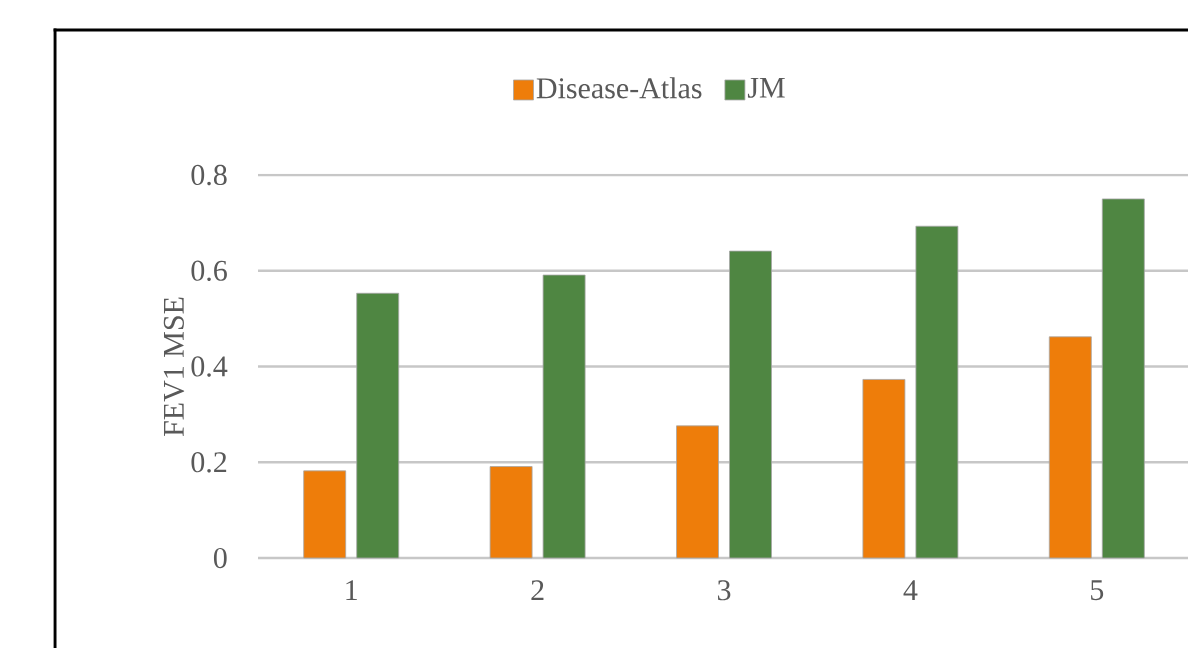 This screenshot has width=1188, height=648. Describe the element at coordinates (910, 590) in the screenshot. I see `x-tick-label: 4` at that location.